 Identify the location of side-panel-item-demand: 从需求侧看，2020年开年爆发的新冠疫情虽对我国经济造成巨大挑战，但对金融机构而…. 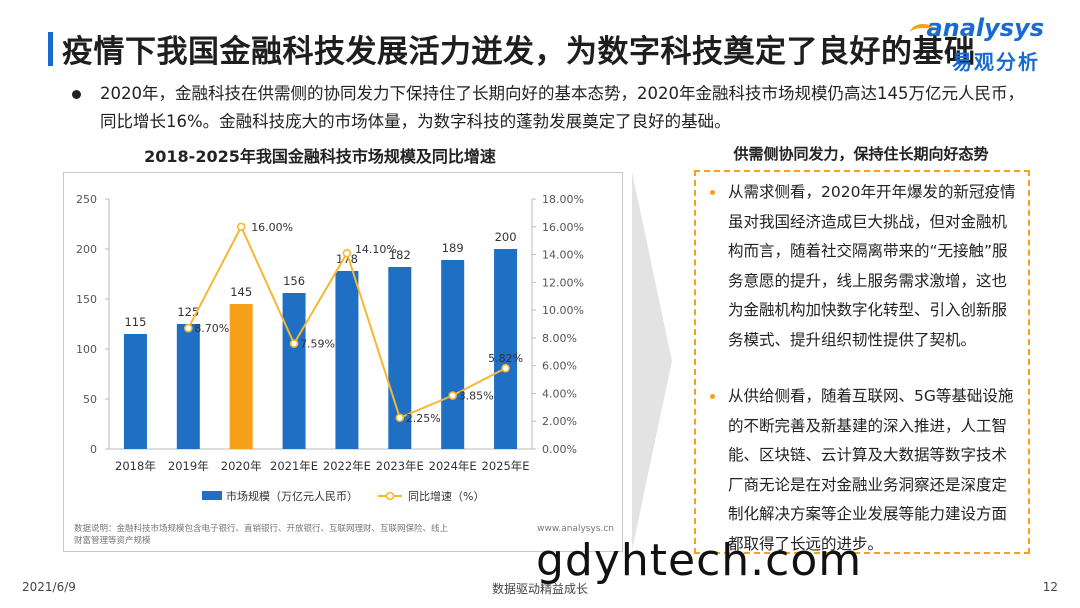
(866, 266).